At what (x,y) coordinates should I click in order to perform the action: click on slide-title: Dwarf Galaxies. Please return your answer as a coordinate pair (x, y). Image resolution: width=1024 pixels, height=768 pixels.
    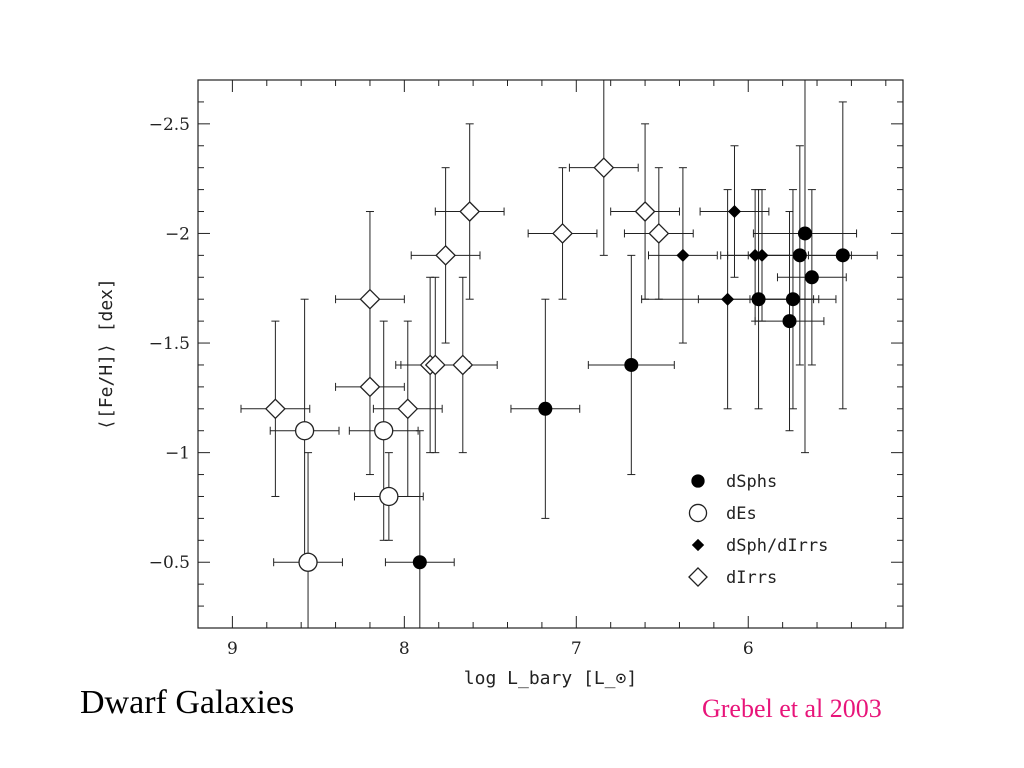
    Looking at the image, I should click on (187, 702).